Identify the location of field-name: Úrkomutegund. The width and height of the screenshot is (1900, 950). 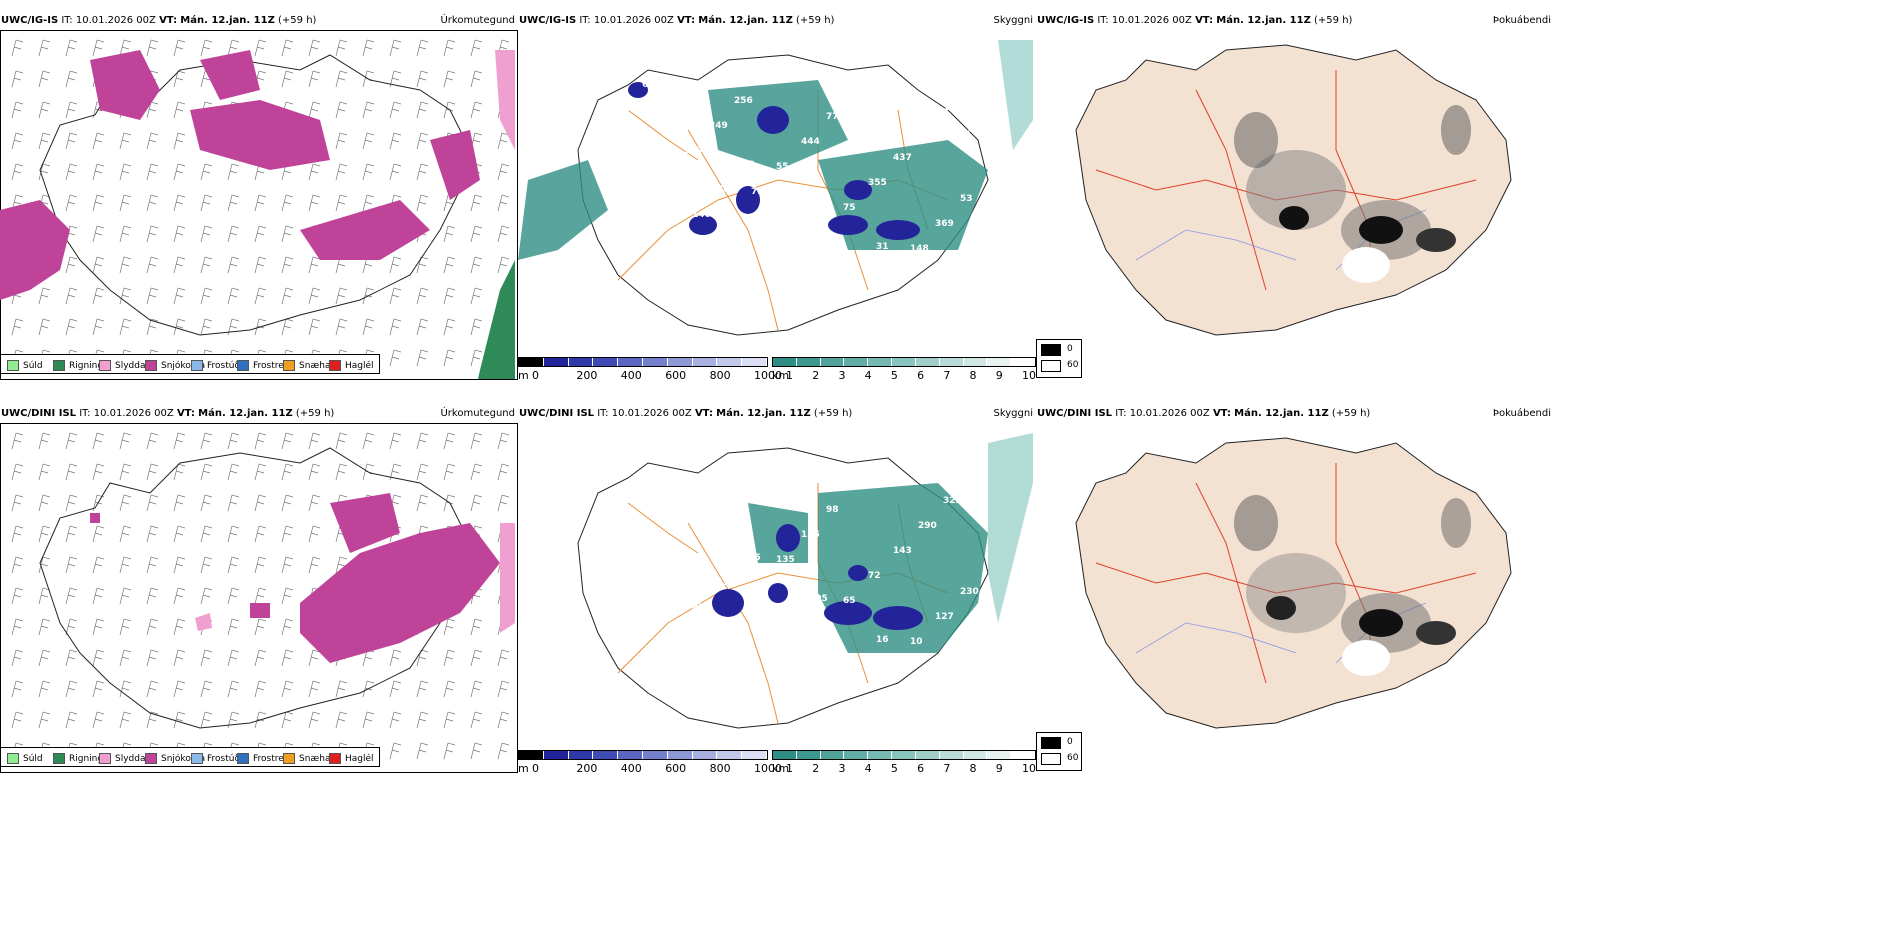
(477, 20).